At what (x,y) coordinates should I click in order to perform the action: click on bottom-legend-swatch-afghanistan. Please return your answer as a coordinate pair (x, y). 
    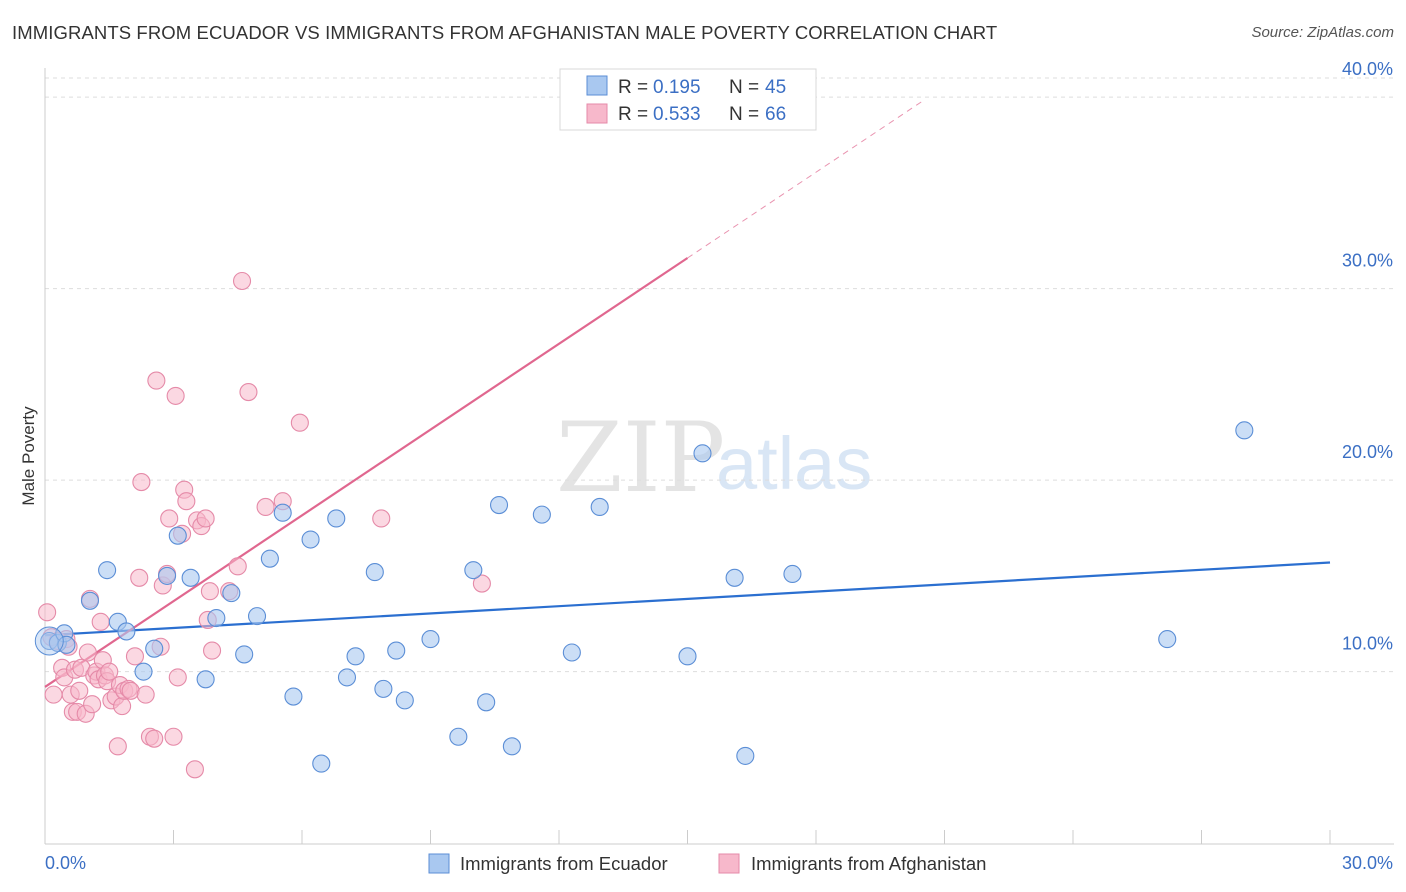
    Looking at the image, I should click on (729, 863).